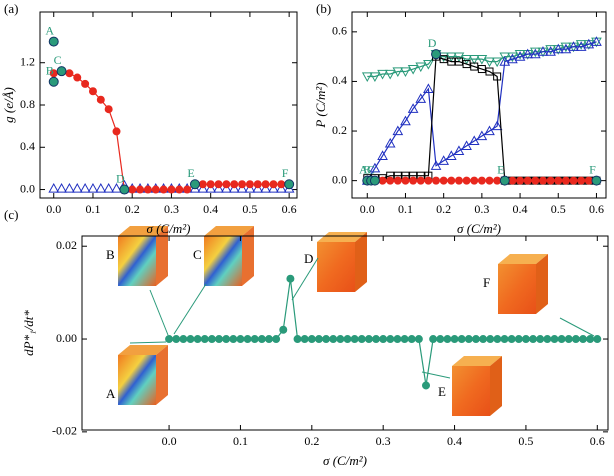 The width and height of the screenshot is (614, 476). What do you see at coordinates (8, 105) in the screenshot?
I see `y-axis-label: g (e/Å)` at bounding box center [8, 105].